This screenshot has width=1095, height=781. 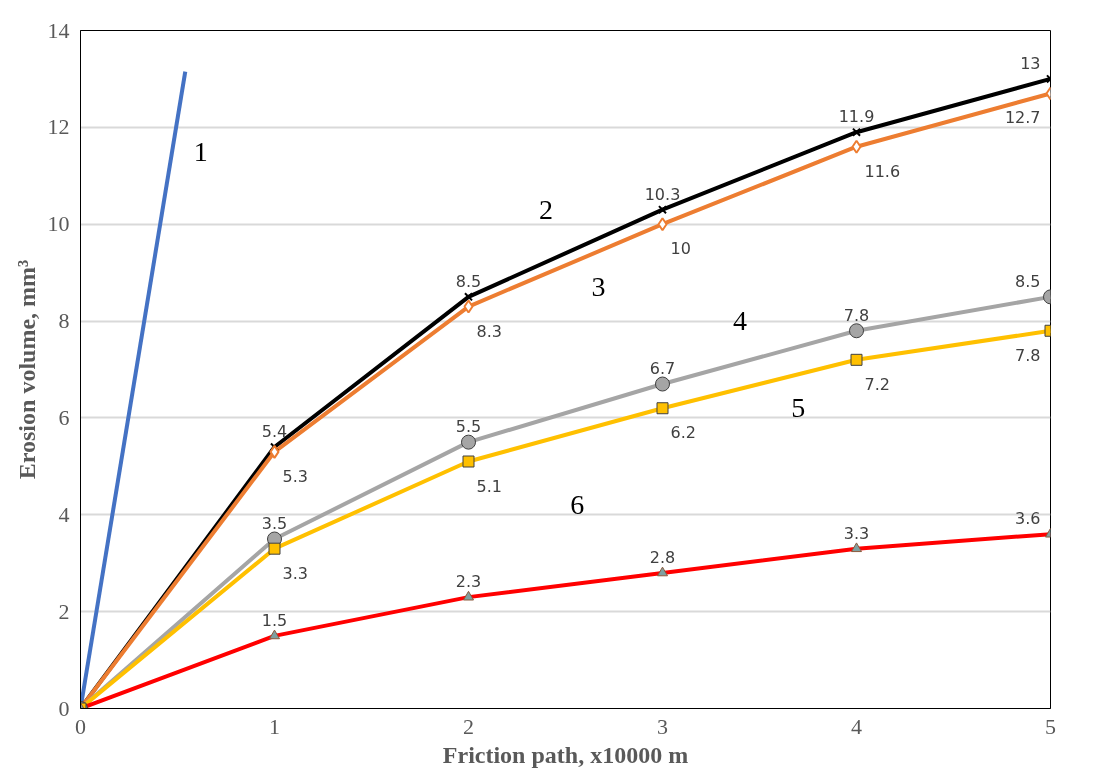 I want to click on data-label: 5.5, so click(x=468, y=427).